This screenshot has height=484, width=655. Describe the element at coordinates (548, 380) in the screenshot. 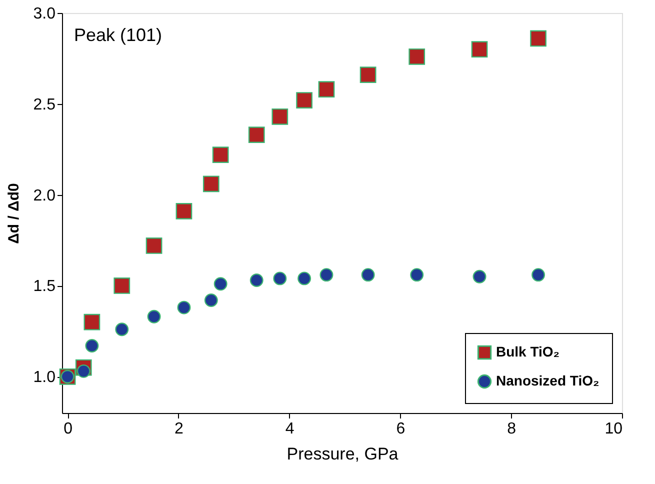

I see `legend-label: Nanosized TiO₂` at that location.